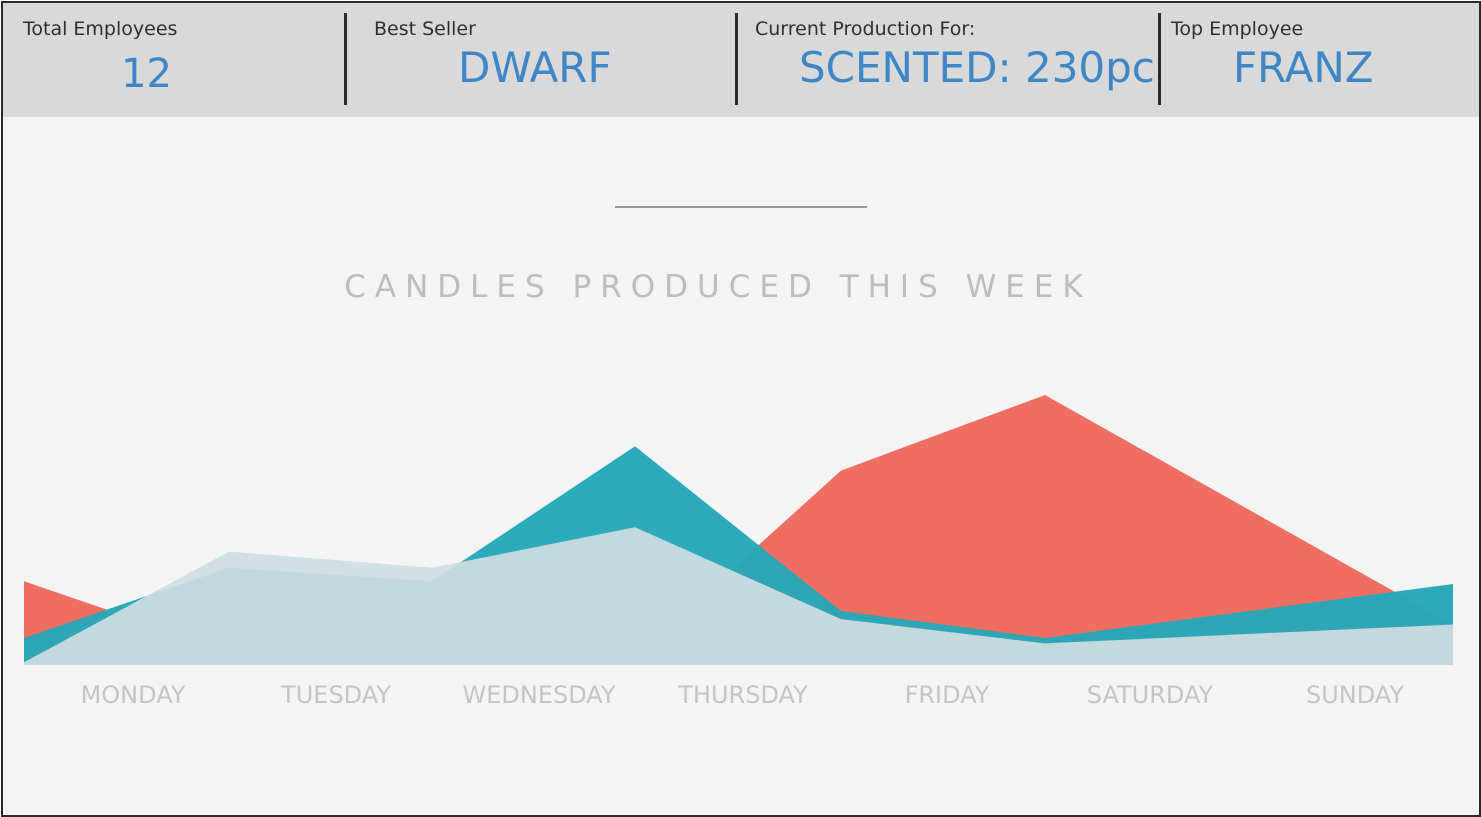 The width and height of the screenshot is (1481, 817). I want to click on kpi-value: SCENTED: 230pc, so click(977, 67).